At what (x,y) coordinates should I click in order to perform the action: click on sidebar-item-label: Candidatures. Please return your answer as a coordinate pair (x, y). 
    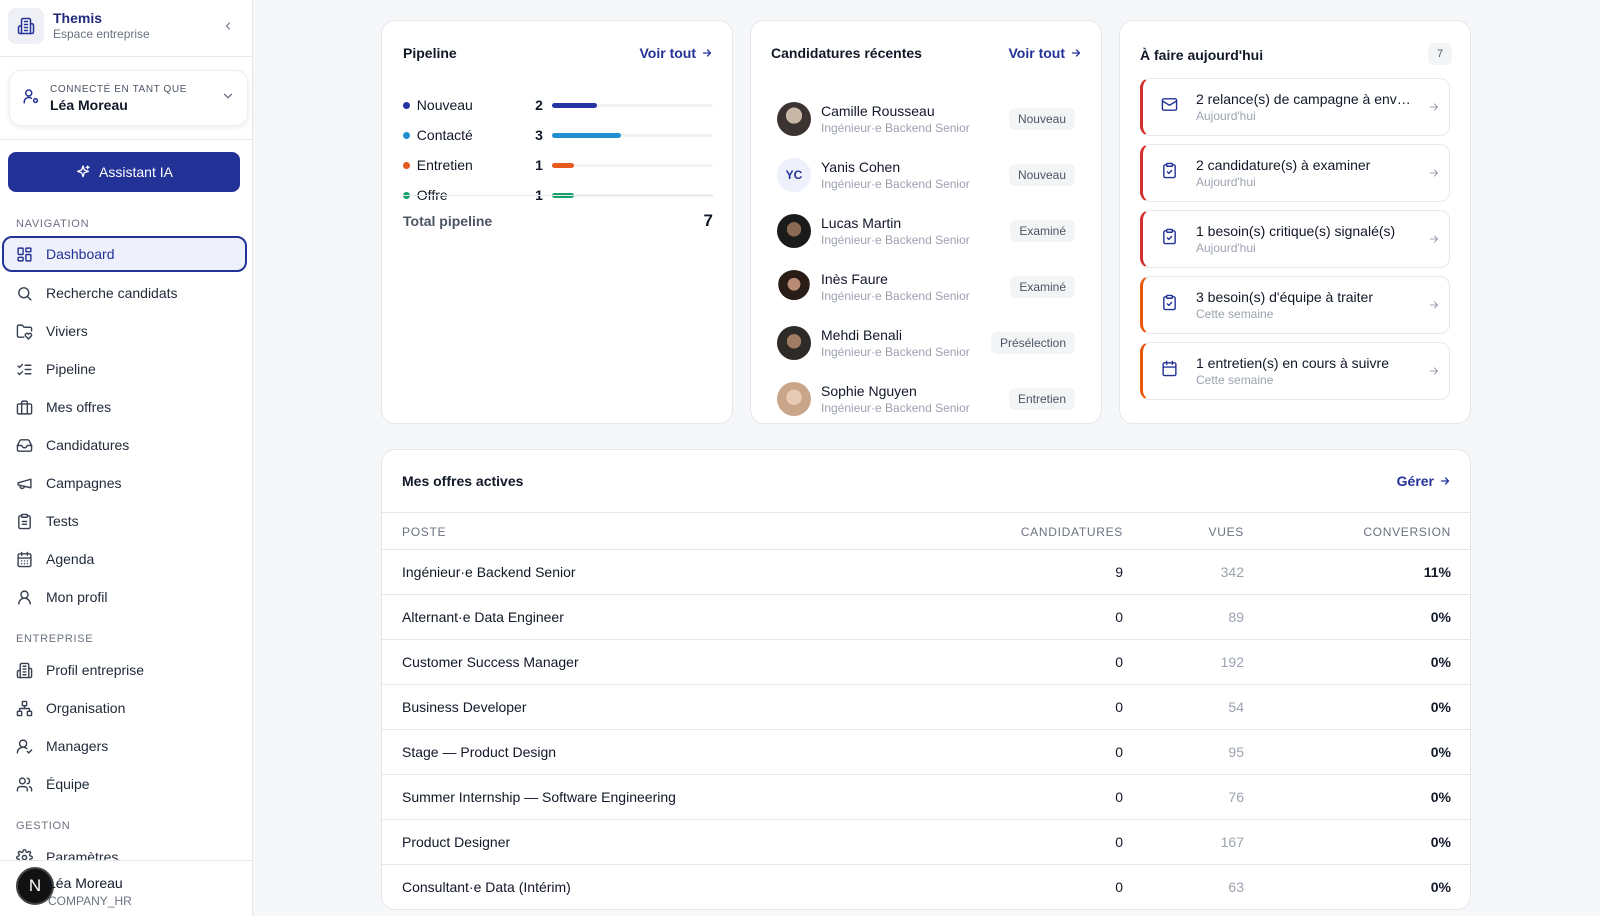
    Looking at the image, I should click on (88, 445).